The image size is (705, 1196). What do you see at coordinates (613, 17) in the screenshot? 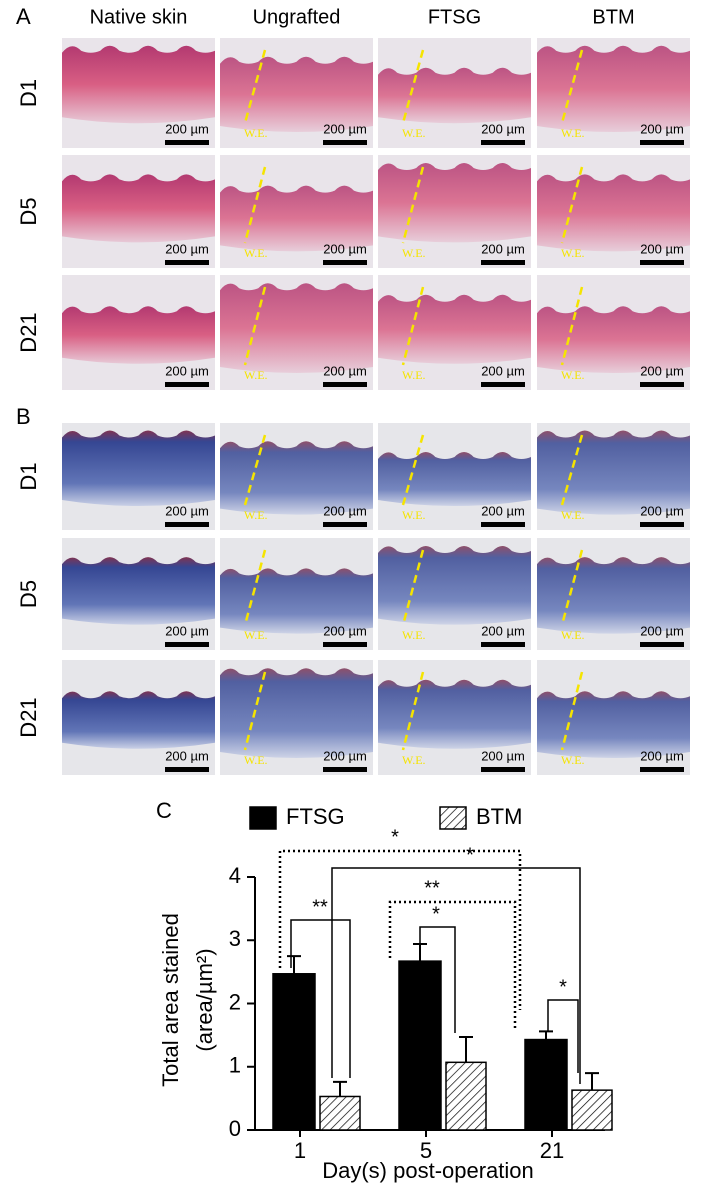
I see `column-header: BTM` at bounding box center [613, 17].